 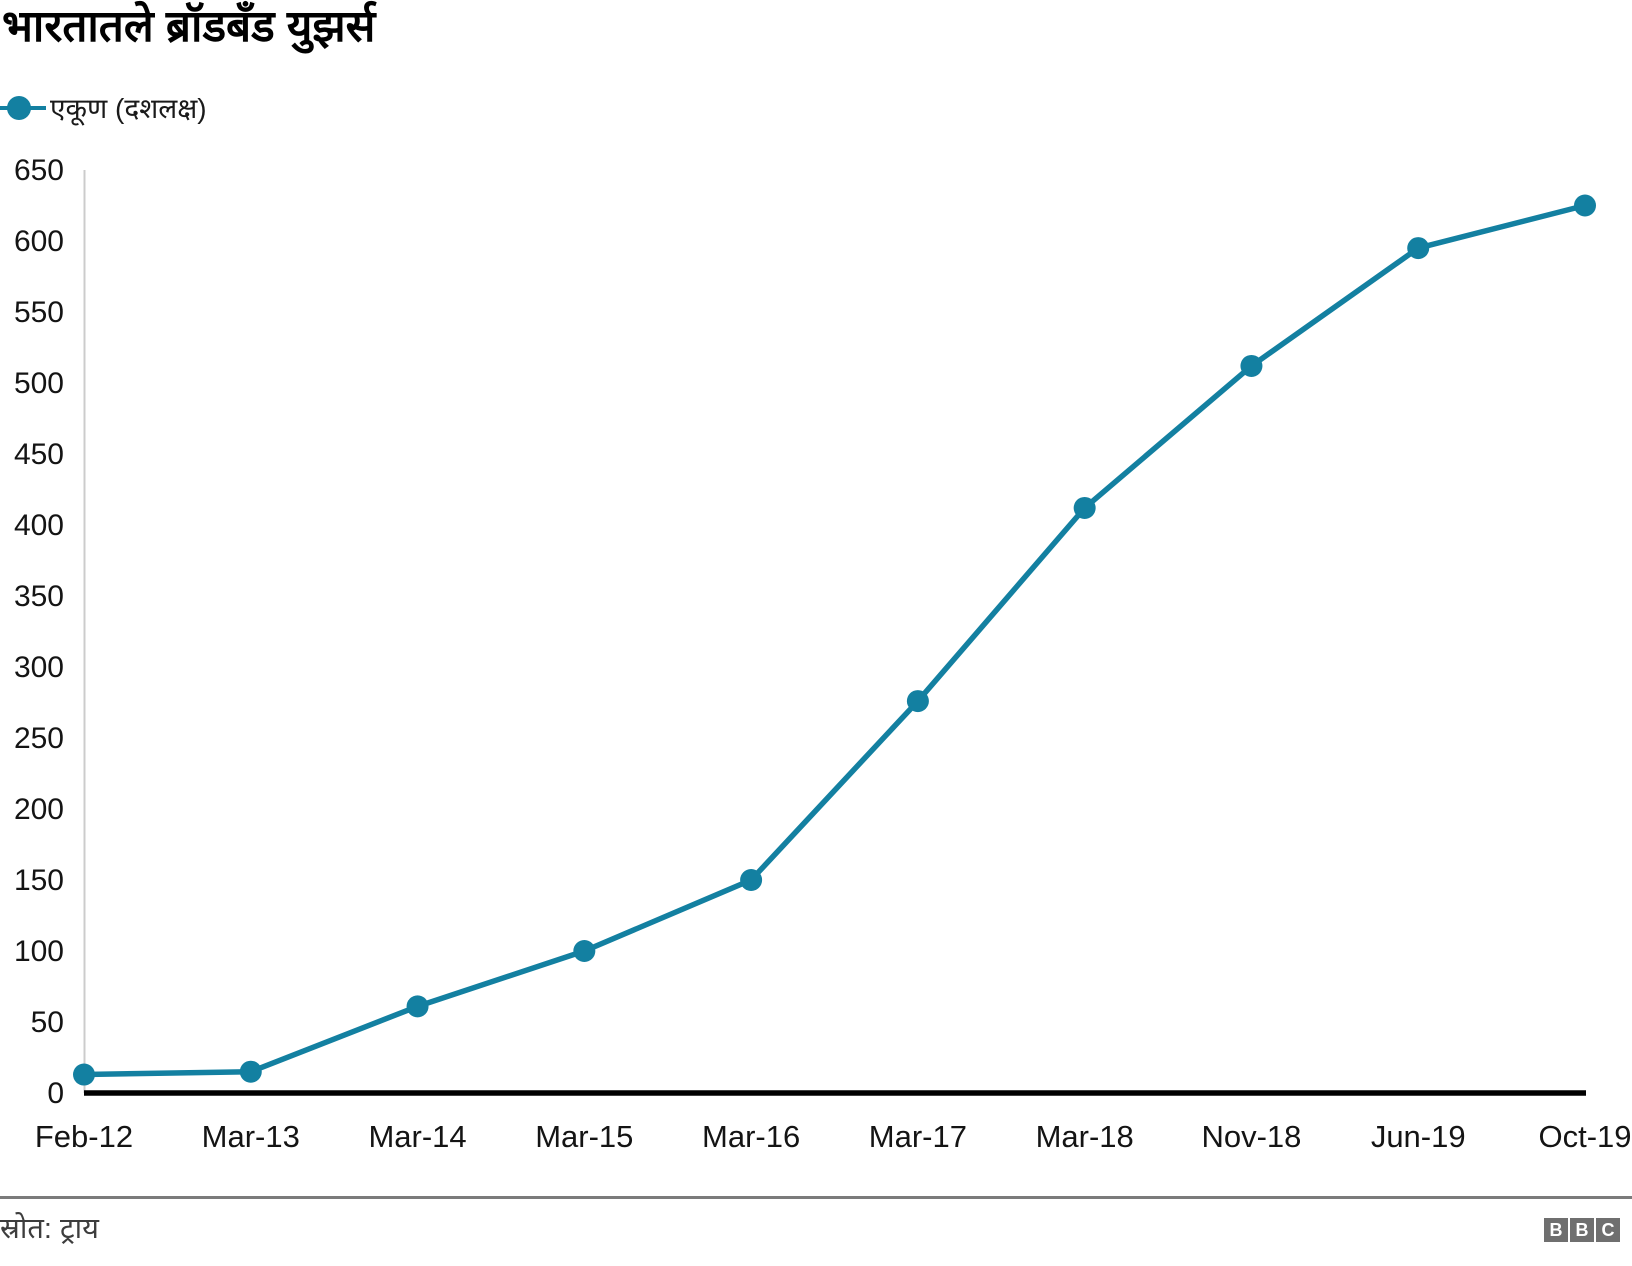 I want to click on y-tick-label: 600, so click(x=39, y=241).